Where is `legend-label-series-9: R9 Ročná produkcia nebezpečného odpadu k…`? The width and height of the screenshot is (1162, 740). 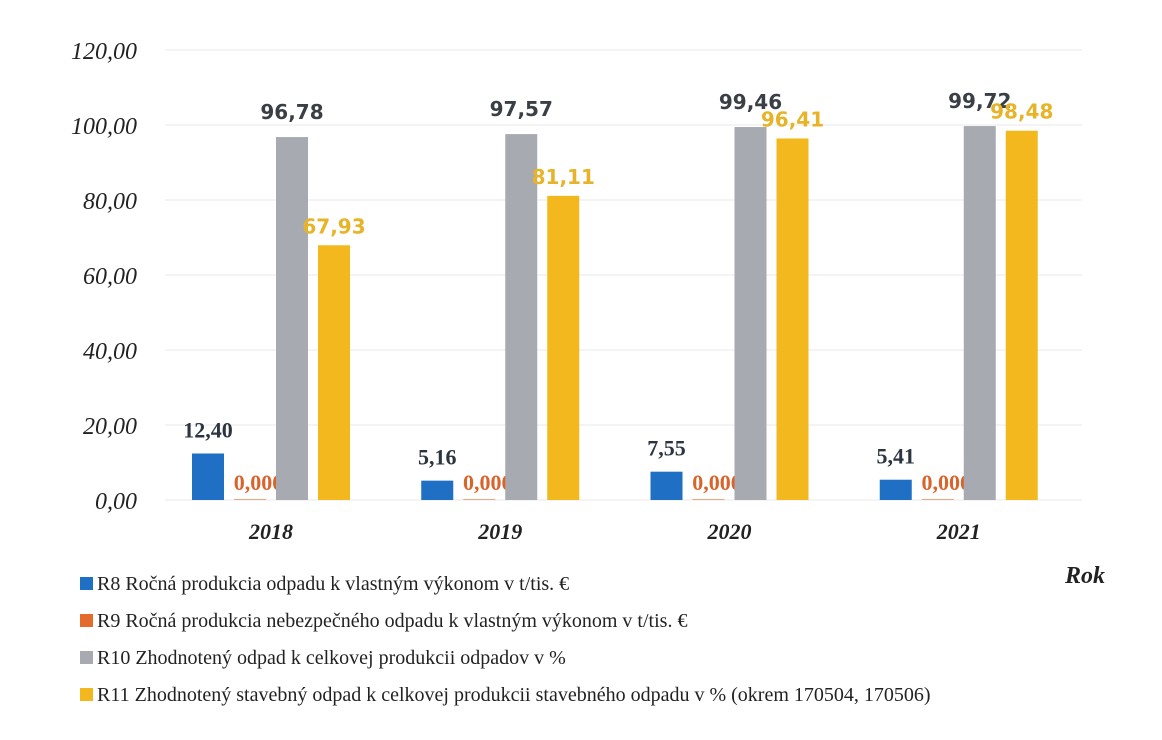
legend-label-series-9: R9 Ročná produkcia nebezpečného odpadu k… is located at coordinates (392, 621).